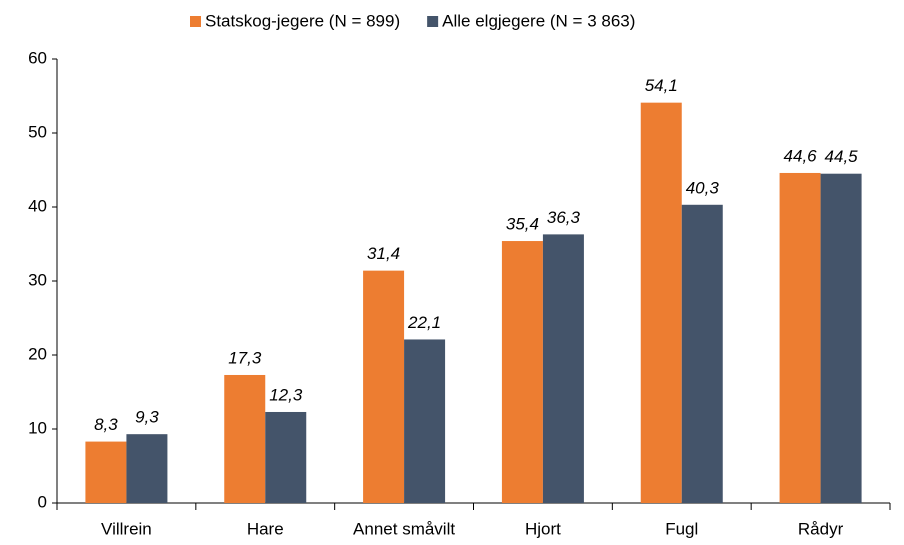 This screenshot has height=545, width=904. I want to click on y-tick-label: 40, so click(37, 205).